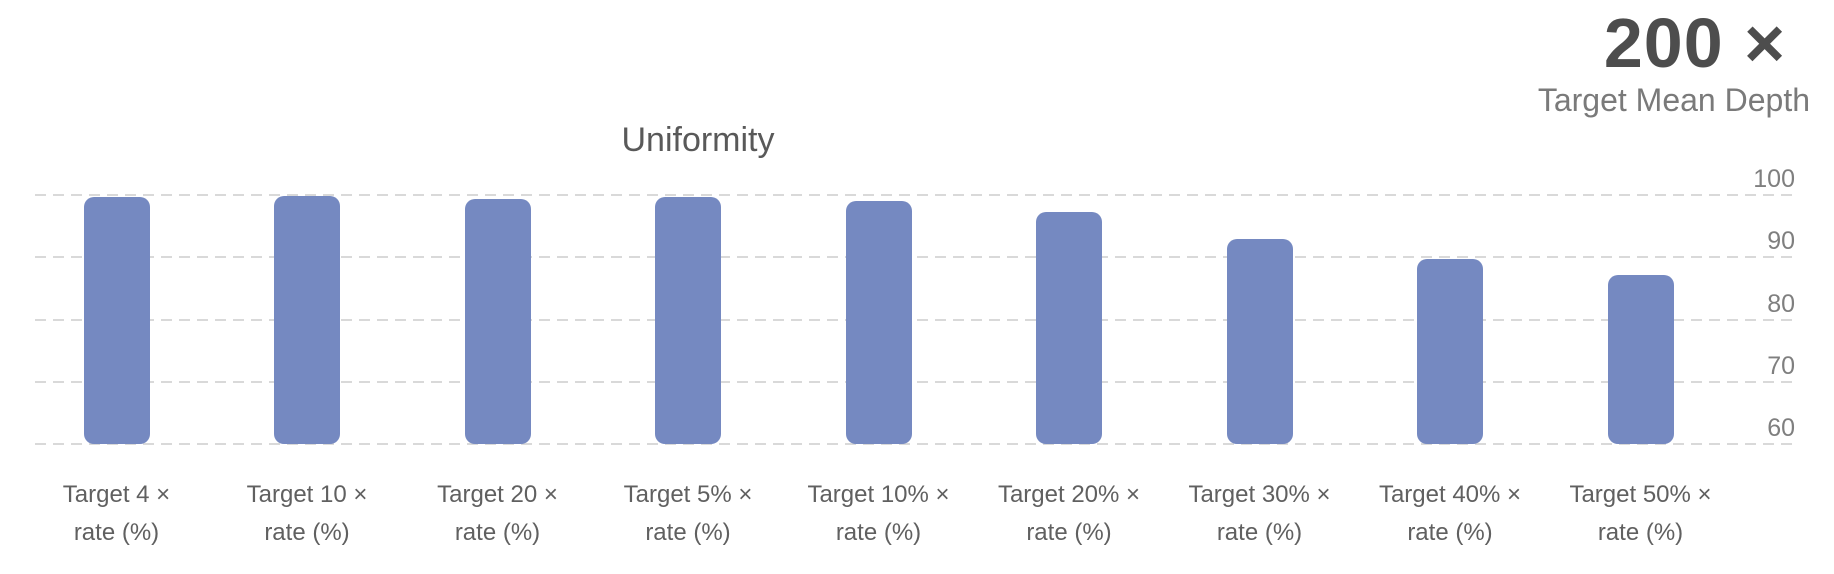 The height and width of the screenshot is (574, 1834). What do you see at coordinates (1781, 241) in the screenshot?
I see `y-tick-label: 90` at bounding box center [1781, 241].